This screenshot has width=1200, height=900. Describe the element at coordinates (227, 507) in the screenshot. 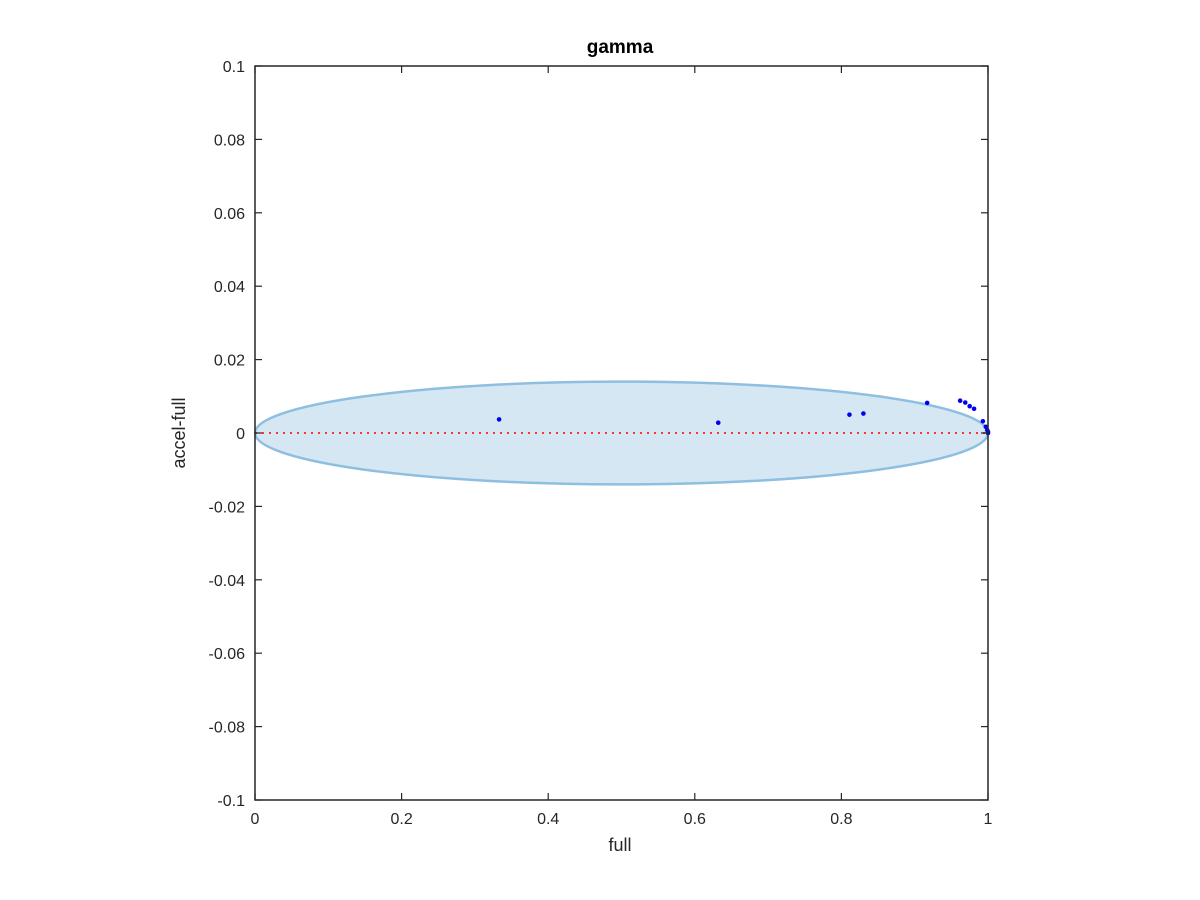

I see `y-tick-label-6: -0.02` at that location.